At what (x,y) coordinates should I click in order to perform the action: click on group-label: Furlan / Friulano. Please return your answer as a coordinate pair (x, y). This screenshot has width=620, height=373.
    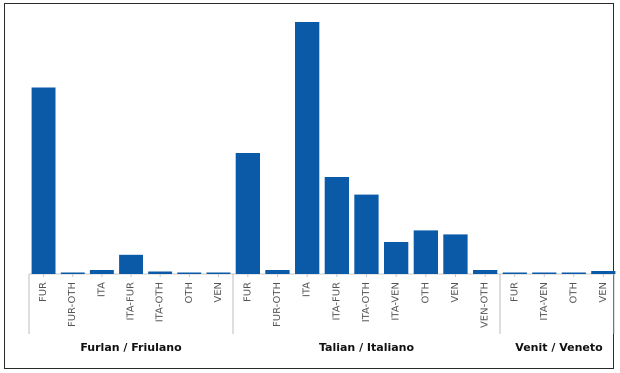
    Looking at the image, I should click on (131, 347).